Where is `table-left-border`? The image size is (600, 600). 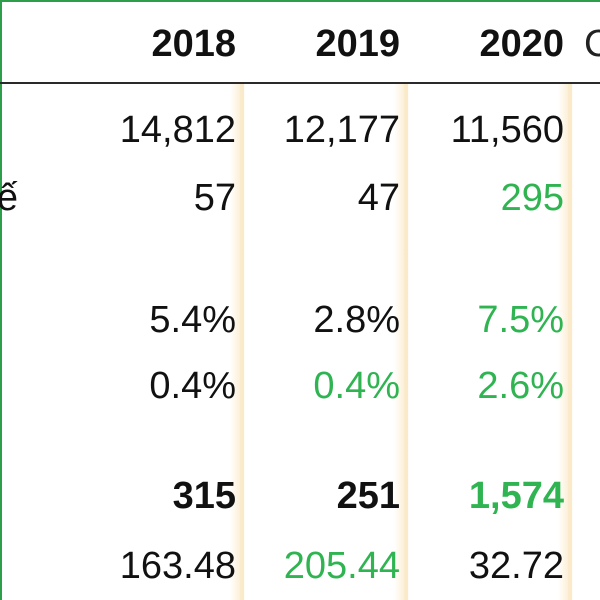 table-left-border is located at coordinates (1, 300).